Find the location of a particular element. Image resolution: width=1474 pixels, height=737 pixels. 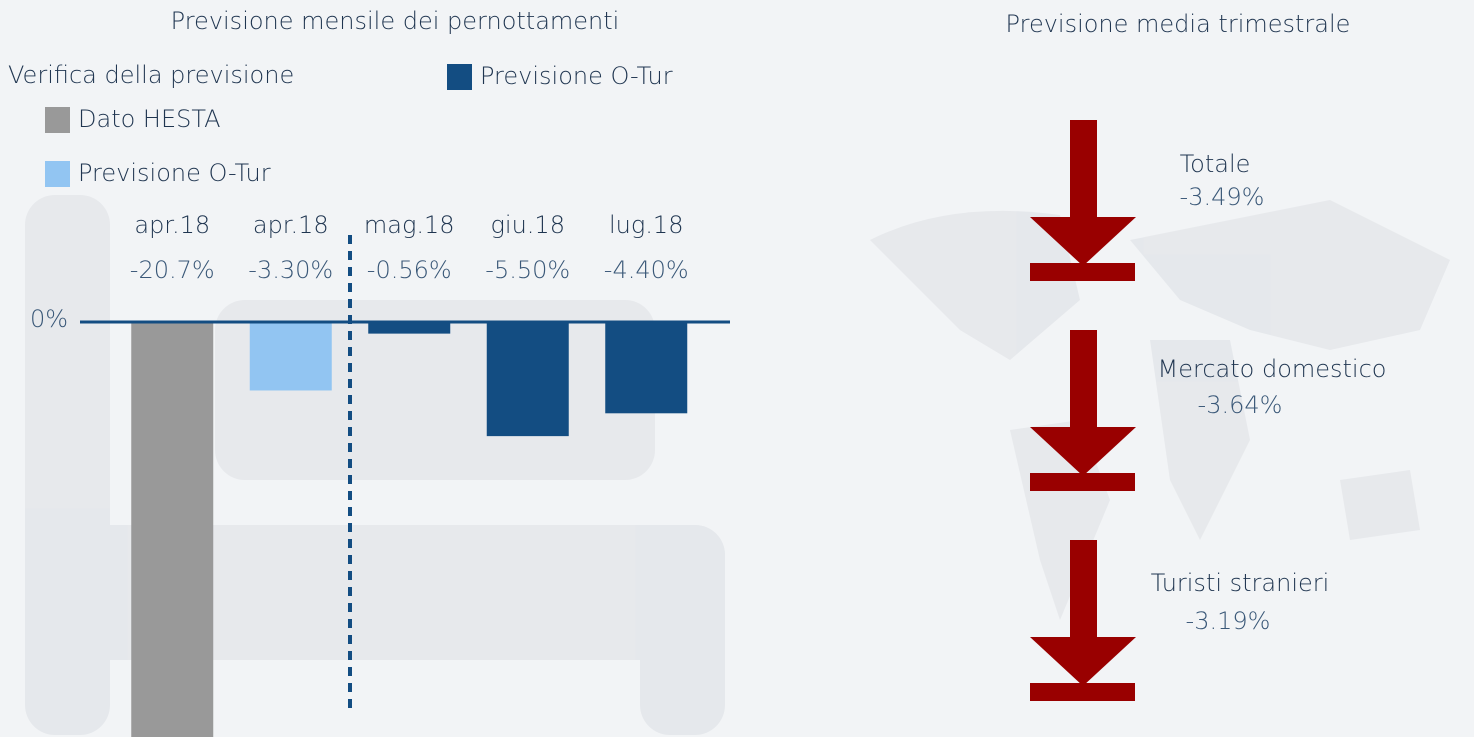

value-label: -3.30% is located at coordinates (290, 270).